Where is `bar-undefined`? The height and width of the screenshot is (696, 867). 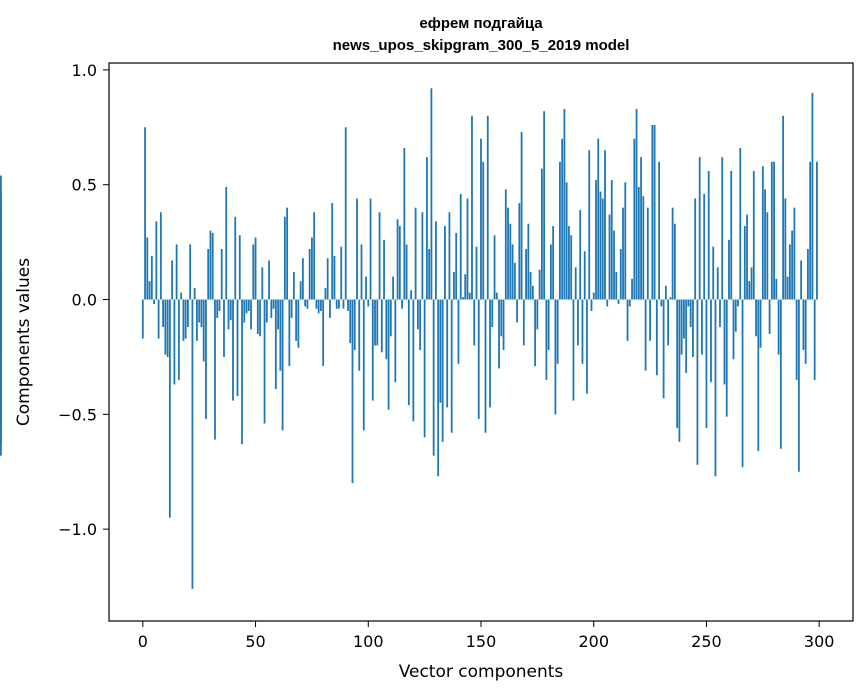
bar-undefined is located at coordinates (1, 246).